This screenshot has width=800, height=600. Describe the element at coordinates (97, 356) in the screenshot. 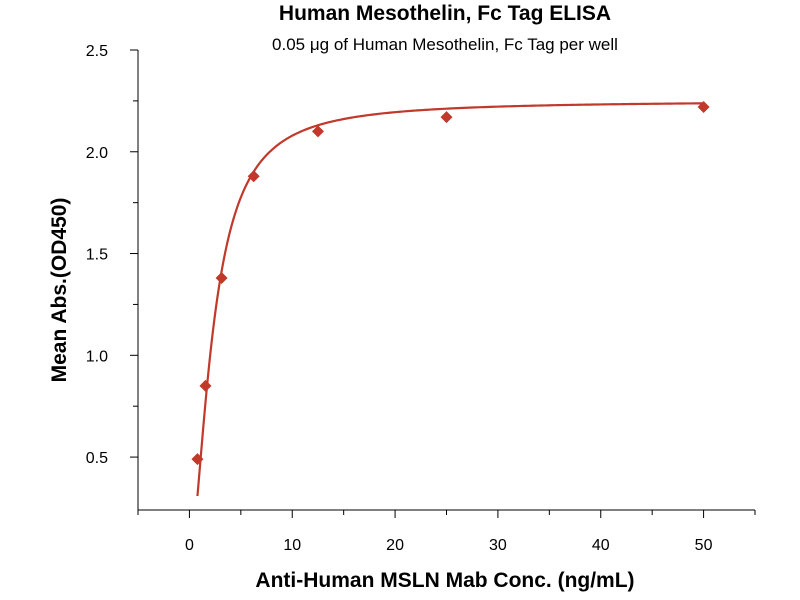

I see `y-tick-label: 1.0` at that location.